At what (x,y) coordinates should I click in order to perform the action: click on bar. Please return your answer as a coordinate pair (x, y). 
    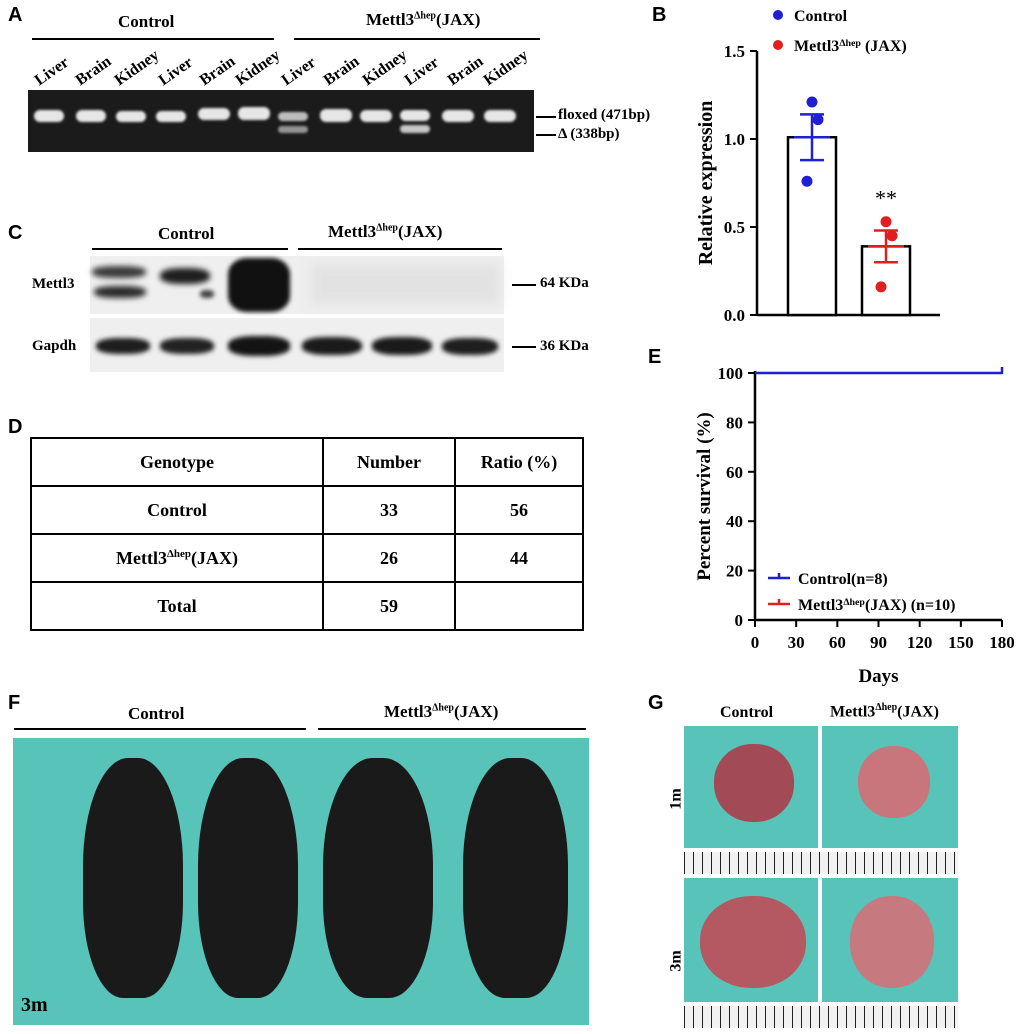
    Looking at the image, I should click on (812, 226).